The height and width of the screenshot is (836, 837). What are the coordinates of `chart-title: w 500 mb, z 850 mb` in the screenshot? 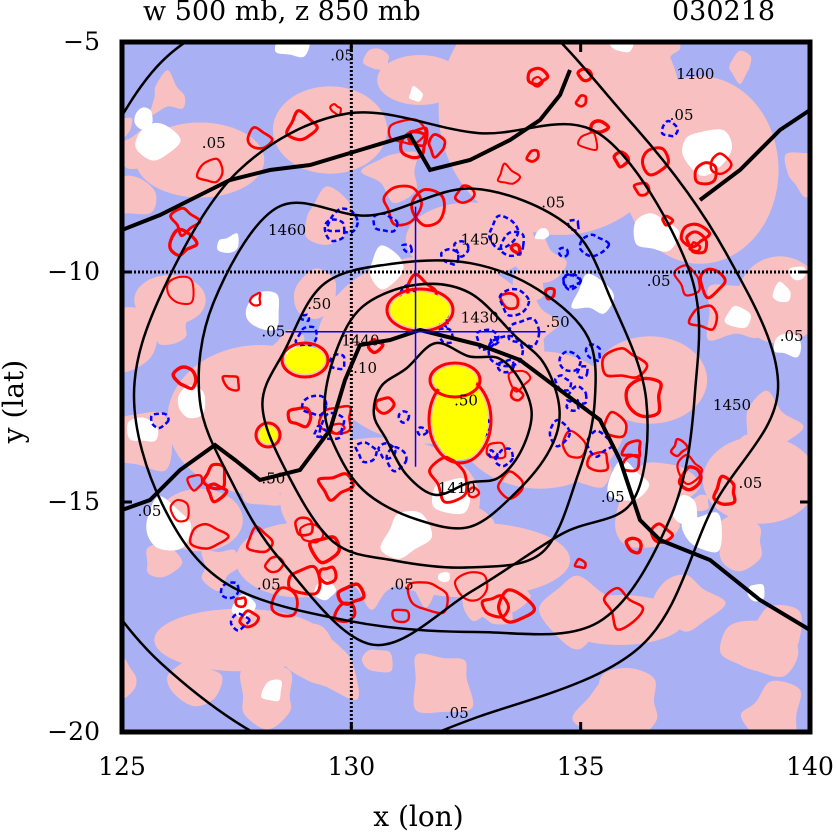 It's located at (282, 13).